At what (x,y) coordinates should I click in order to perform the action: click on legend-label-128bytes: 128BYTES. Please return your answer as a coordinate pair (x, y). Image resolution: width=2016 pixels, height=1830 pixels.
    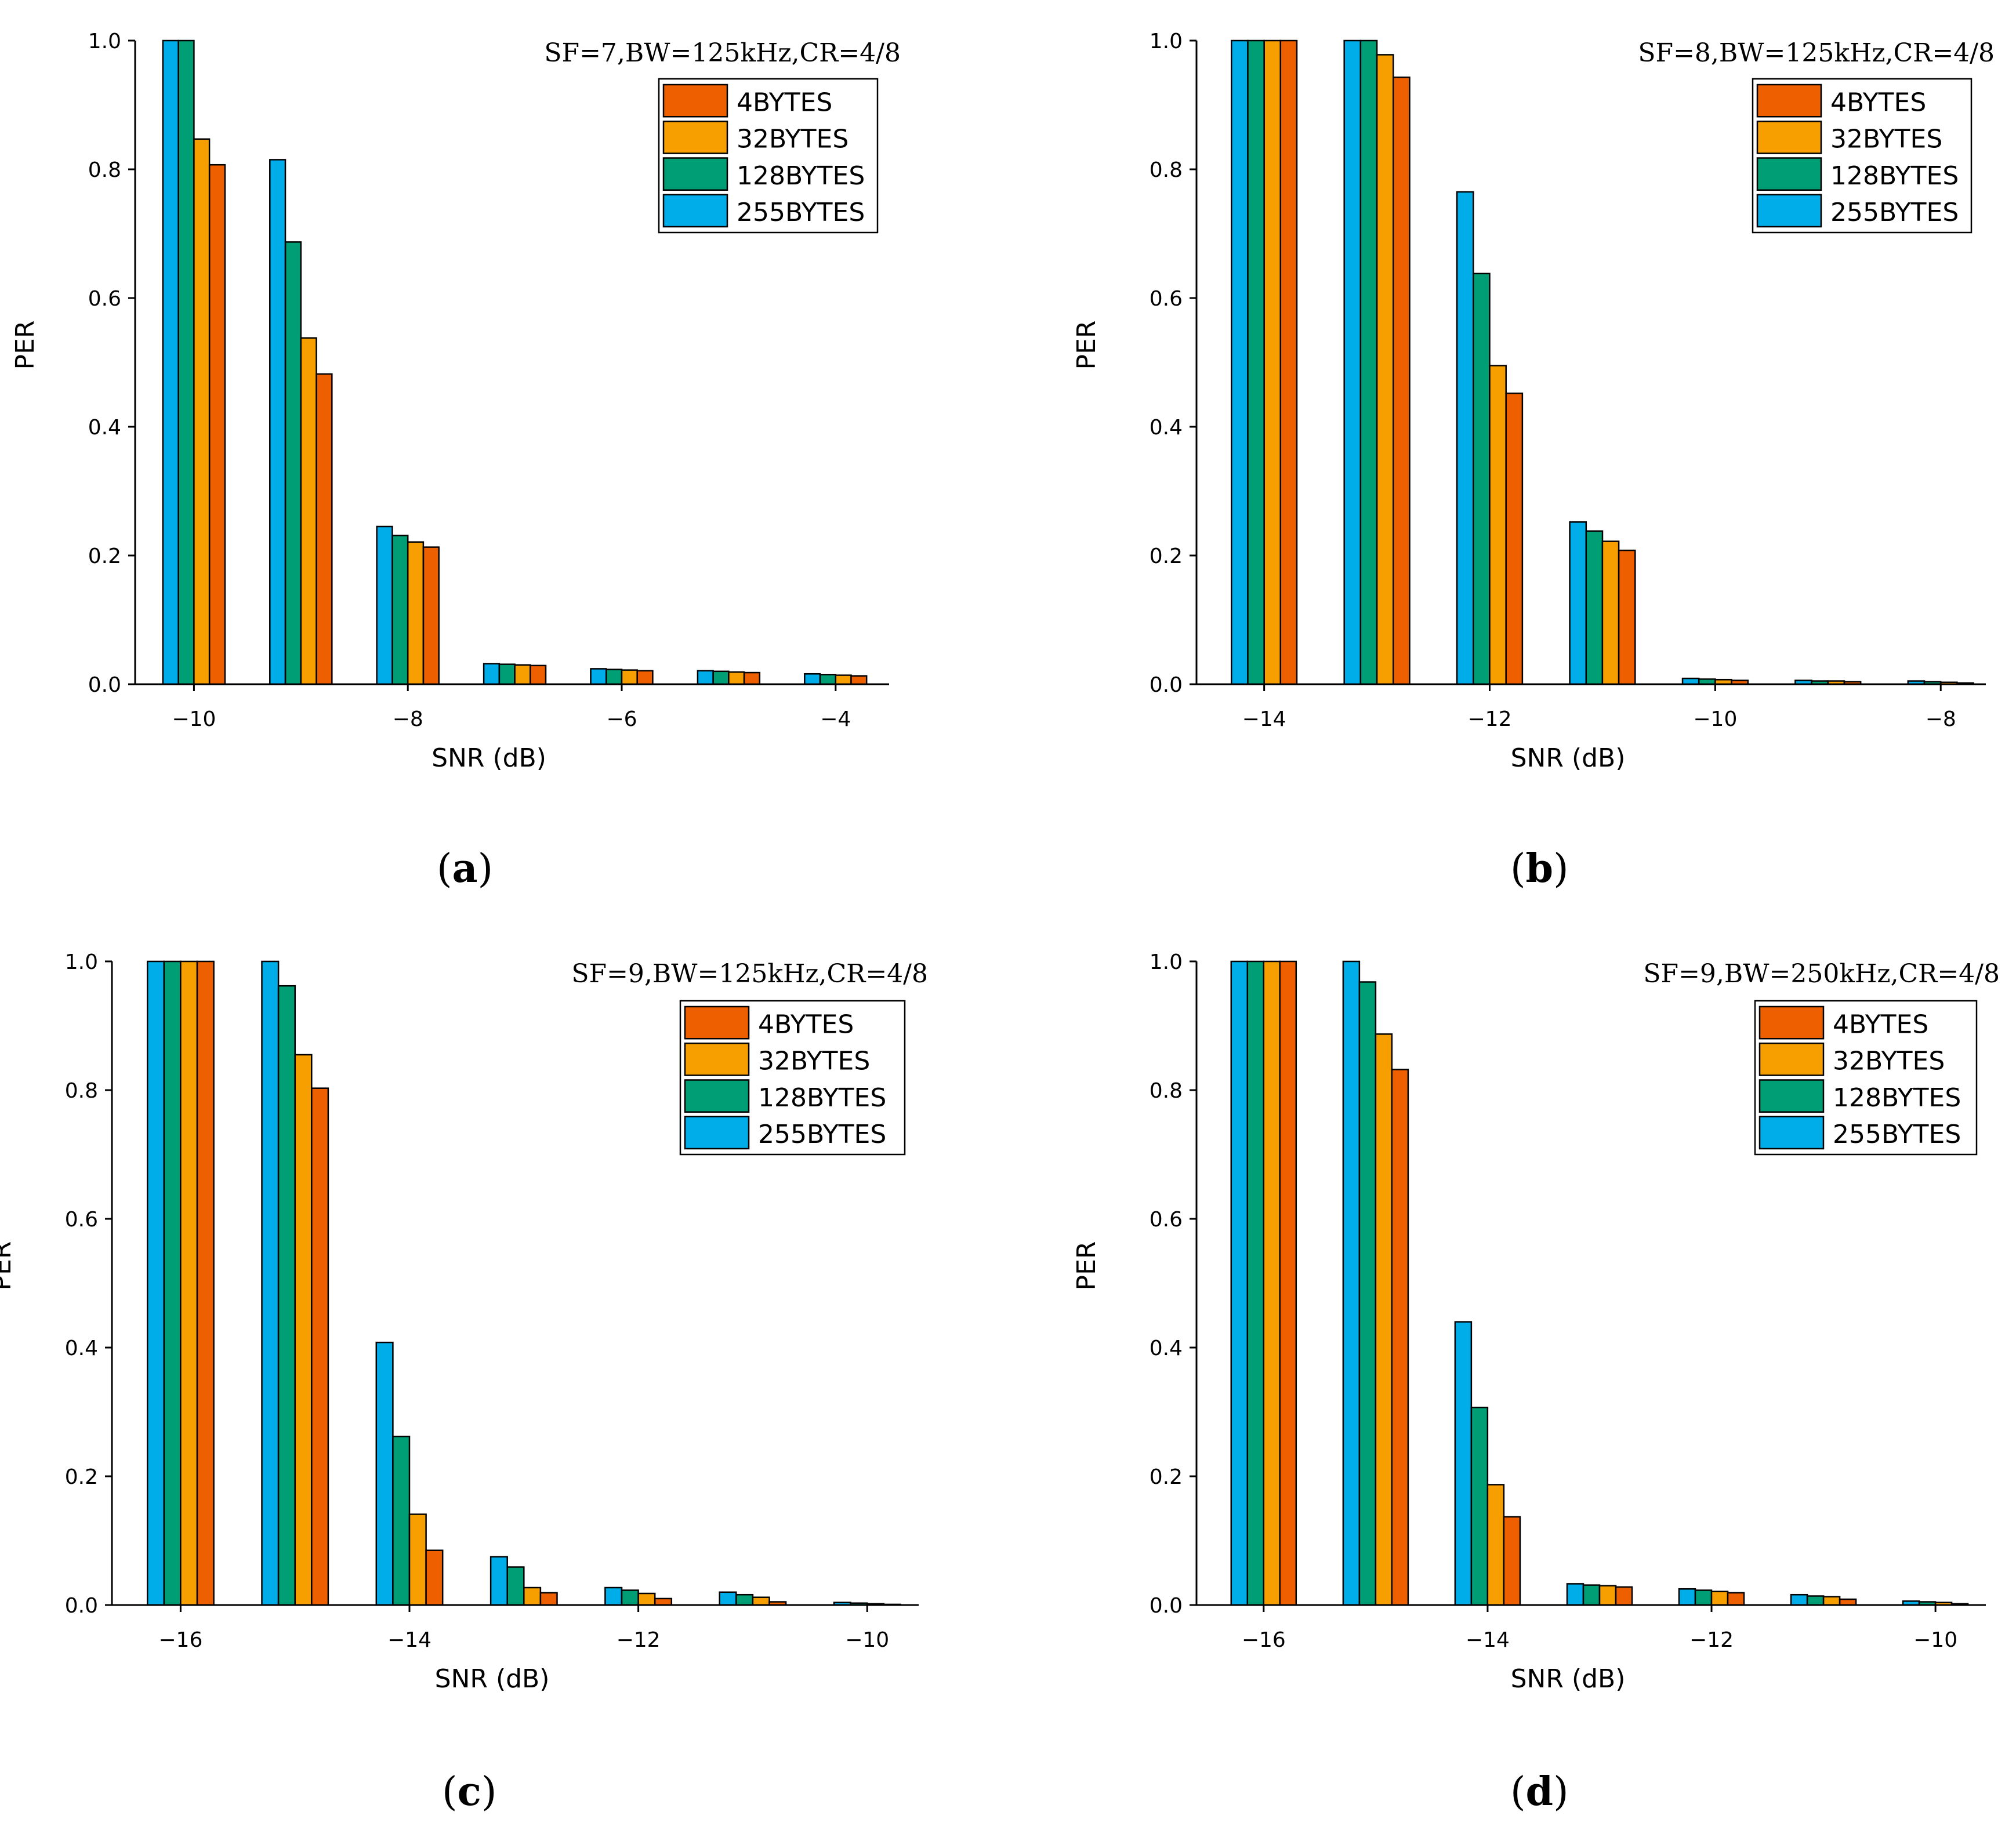
    Looking at the image, I should click on (801, 176).